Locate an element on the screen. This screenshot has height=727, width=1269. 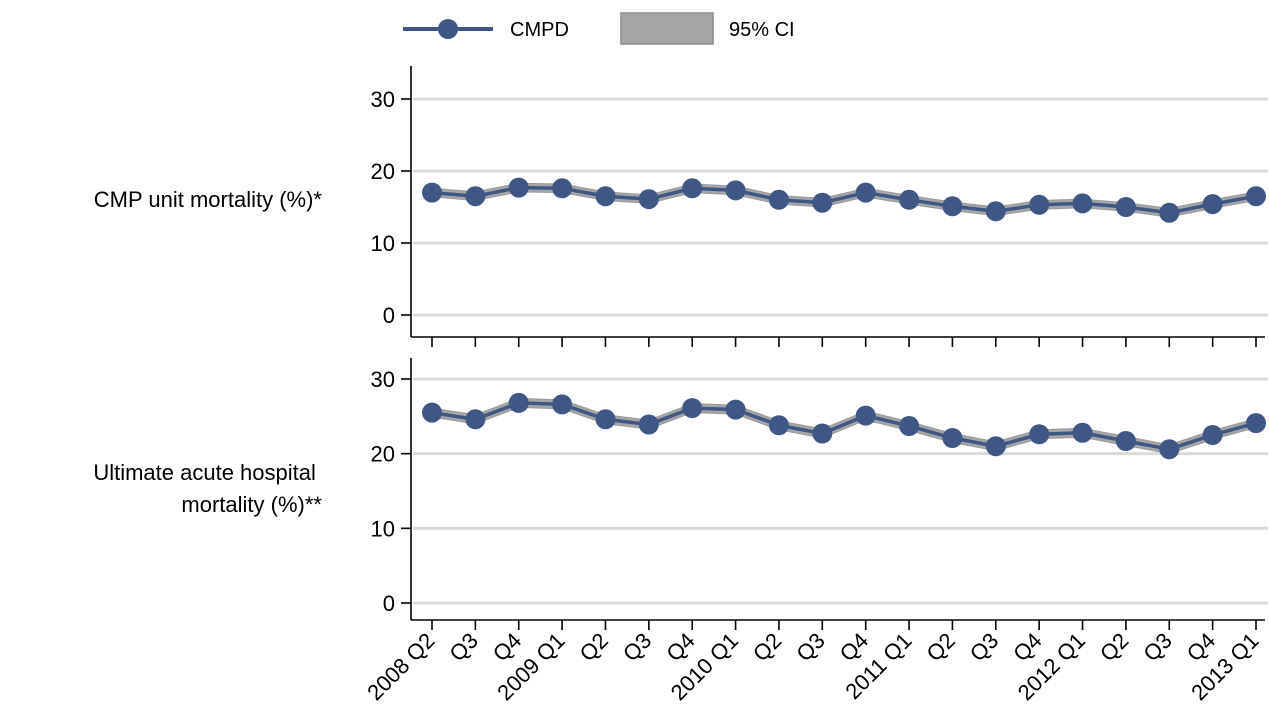
legend-ci-label: 95% CI is located at coordinates (762, 30).